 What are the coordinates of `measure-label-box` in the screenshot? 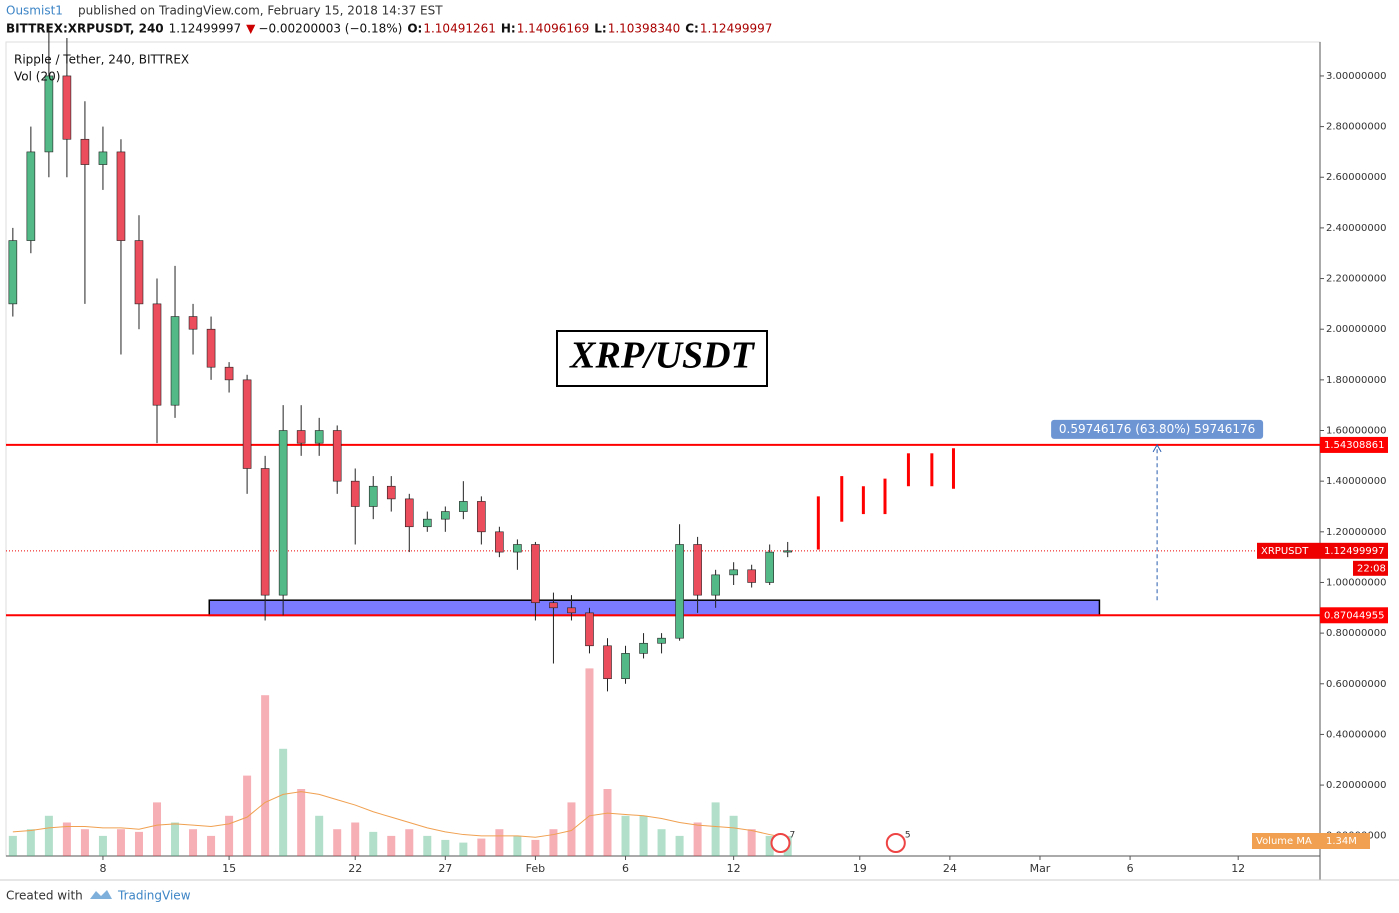 It's located at (1157, 429).